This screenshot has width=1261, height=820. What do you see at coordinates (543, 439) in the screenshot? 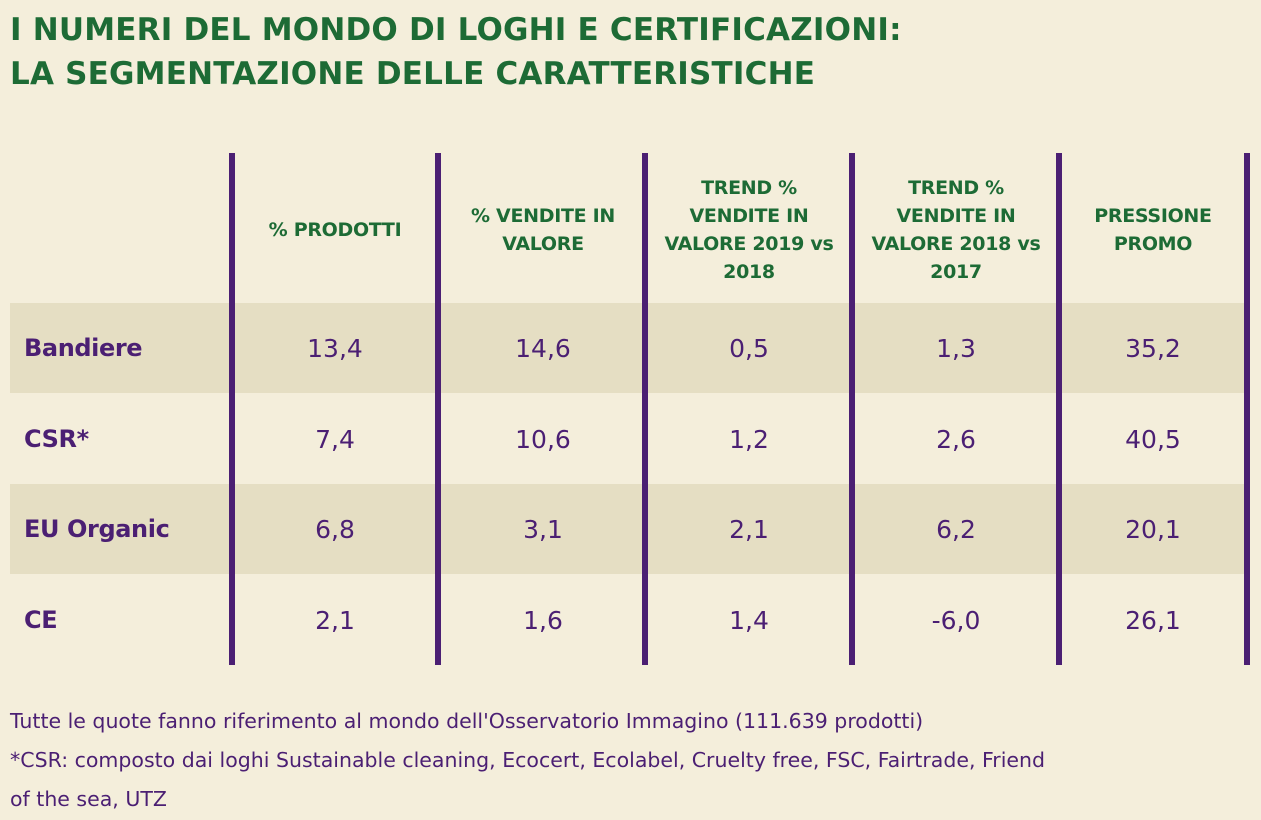
I see `table-cell: 10,6` at bounding box center [543, 439].